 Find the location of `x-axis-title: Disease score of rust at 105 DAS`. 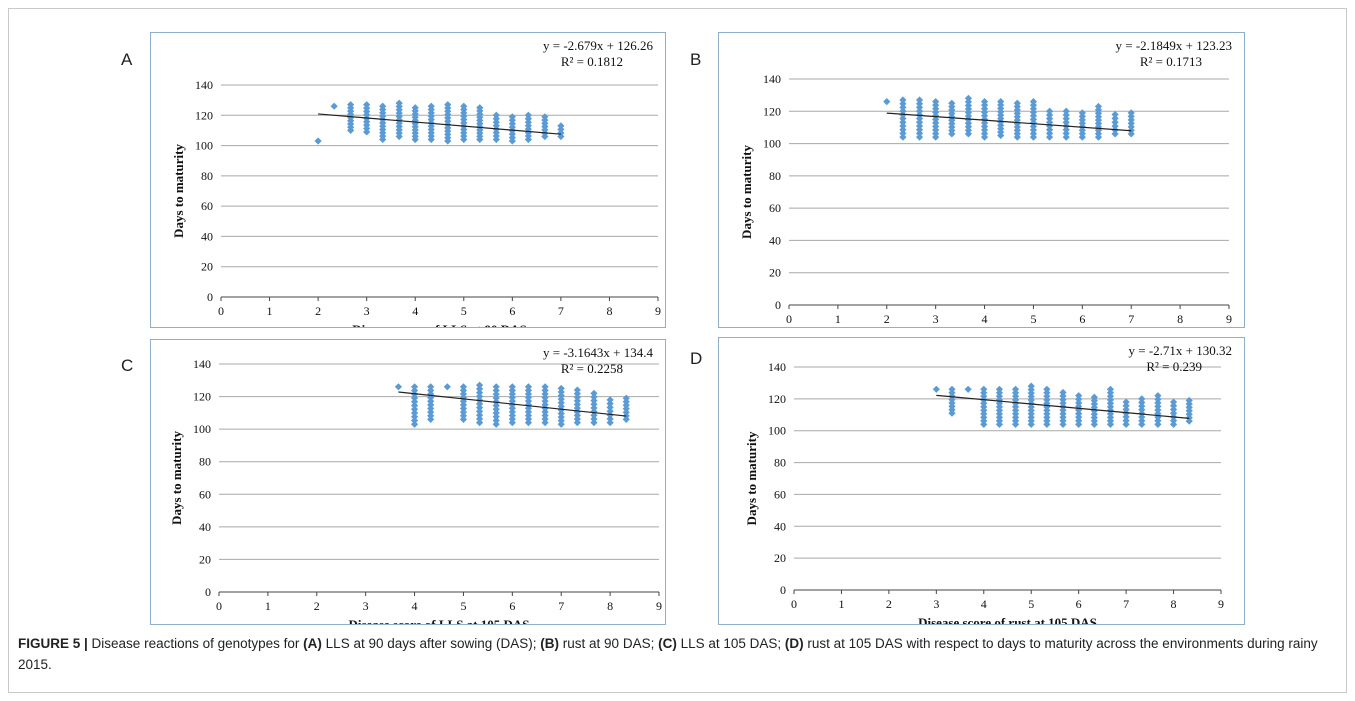

x-axis-title: Disease score of rust at 105 DAS is located at coordinates (1007, 619).